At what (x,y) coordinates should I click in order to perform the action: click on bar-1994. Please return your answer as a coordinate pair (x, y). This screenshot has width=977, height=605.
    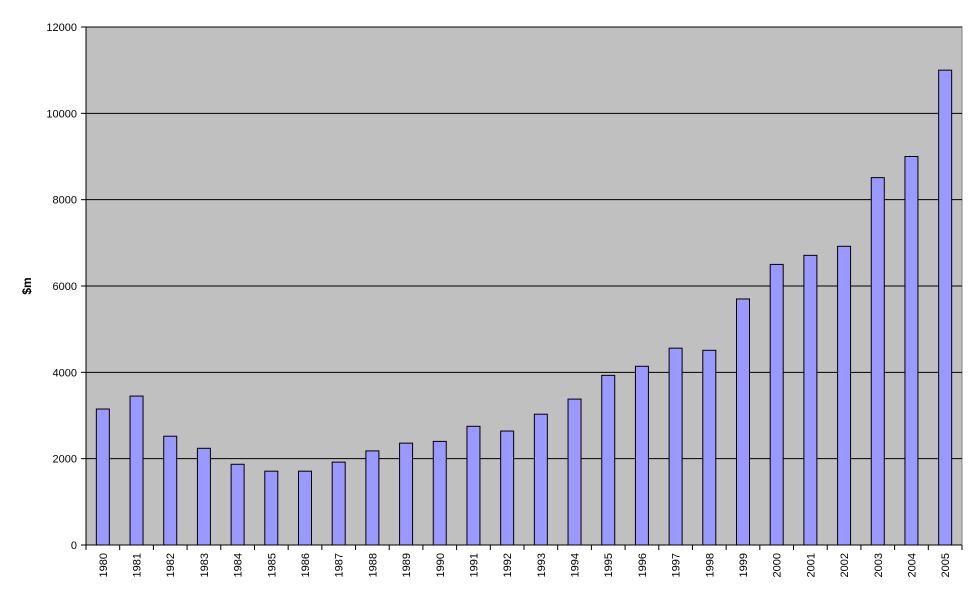
    Looking at the image, I should click on (574, 472).